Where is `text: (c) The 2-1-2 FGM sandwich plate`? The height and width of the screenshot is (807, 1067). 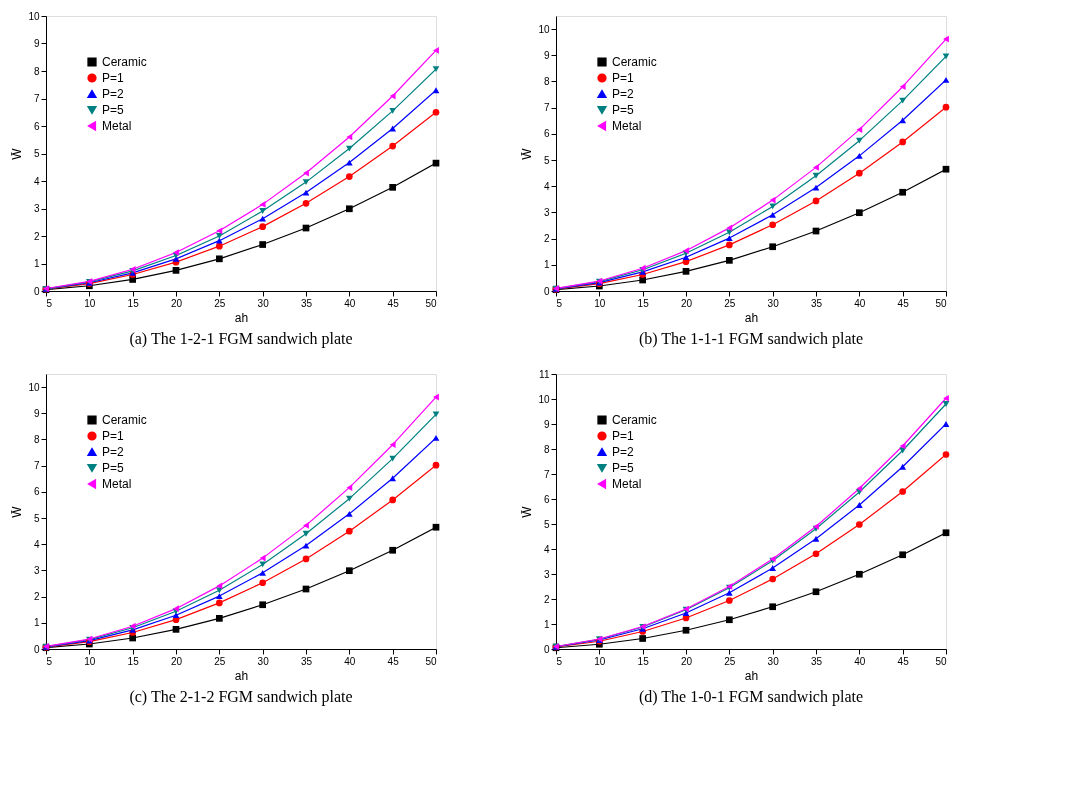
text: (c) The 2-1-2 FGM sandwich plate is located at coordinates (241, 697).